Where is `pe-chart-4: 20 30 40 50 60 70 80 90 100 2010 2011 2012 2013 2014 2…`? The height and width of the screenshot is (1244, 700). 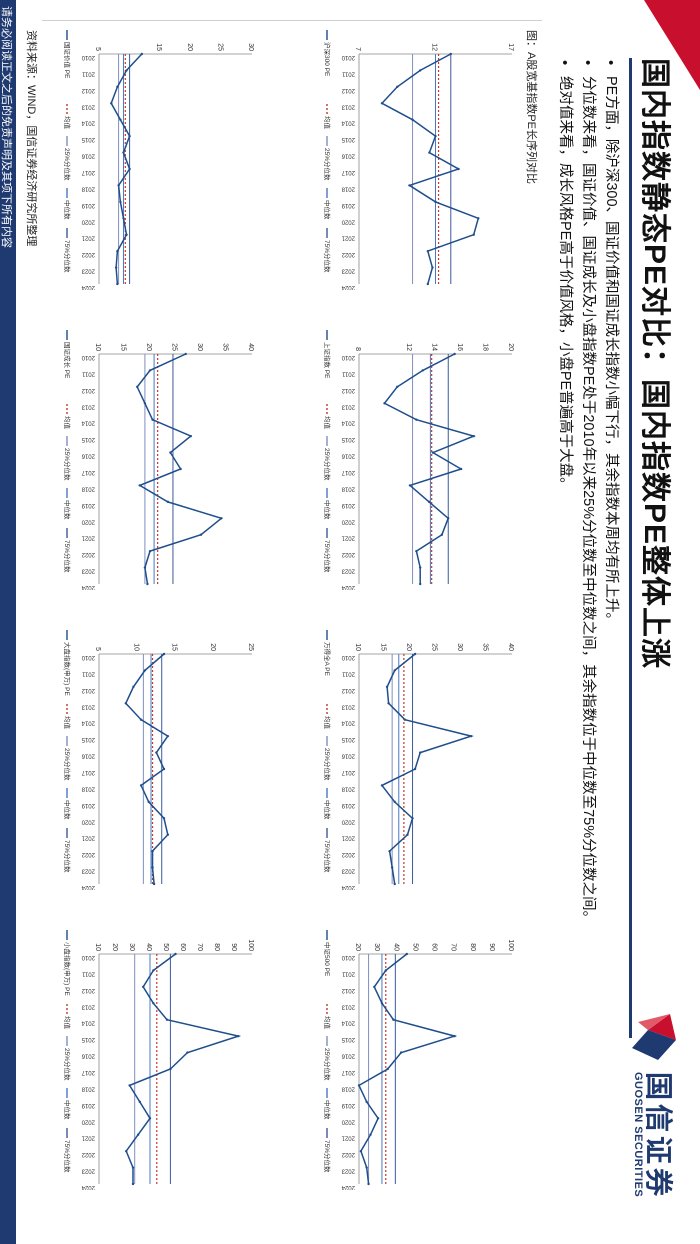
pe-chart-4: 20 30 40 50 60 70 80 90 100 2010 2011 2012 2013 2014 2… is located at coordinates (415, 1059).